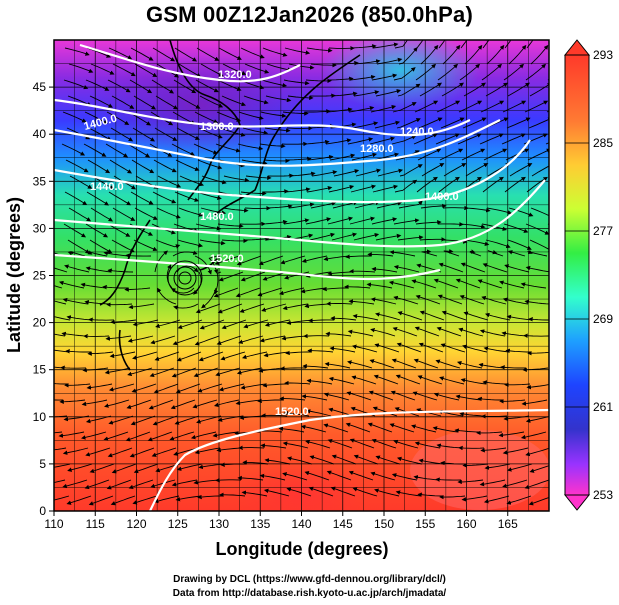  Describe the element at coordinates (217, 217) in the screenshot. I see `contour-label: 1480.0` at that location.